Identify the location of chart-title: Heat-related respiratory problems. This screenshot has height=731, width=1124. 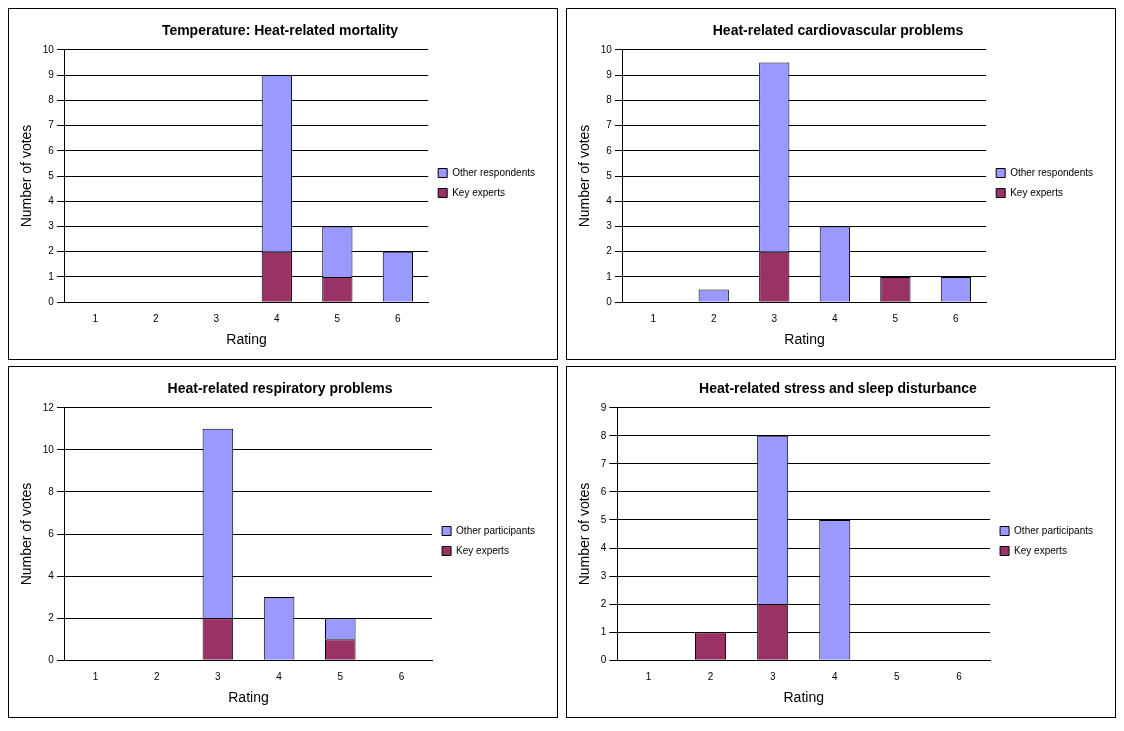
(280, 388).